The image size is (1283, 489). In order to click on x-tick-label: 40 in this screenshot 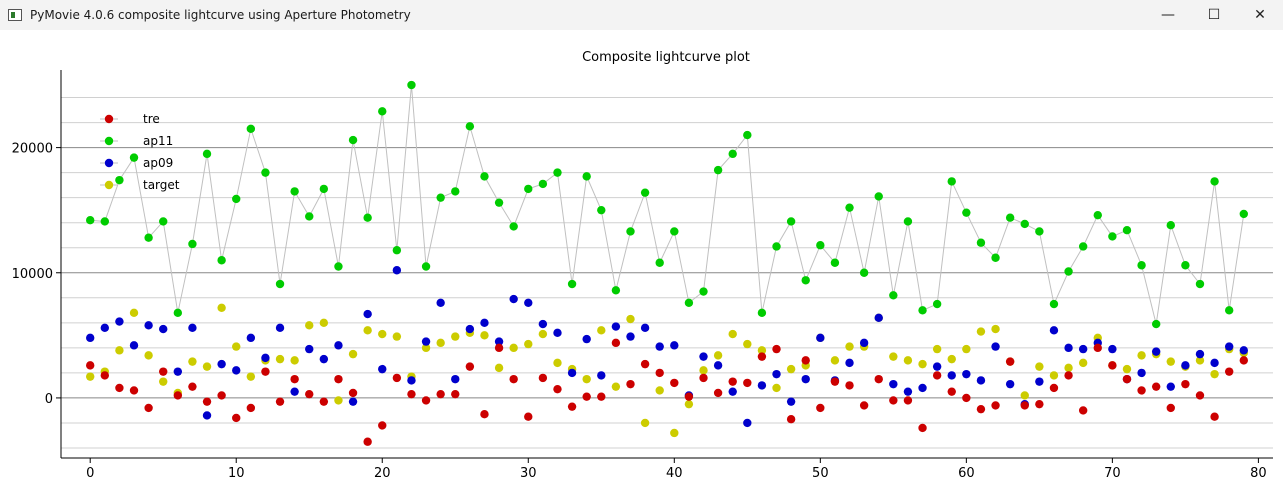, I will do `click(674, 473)`.